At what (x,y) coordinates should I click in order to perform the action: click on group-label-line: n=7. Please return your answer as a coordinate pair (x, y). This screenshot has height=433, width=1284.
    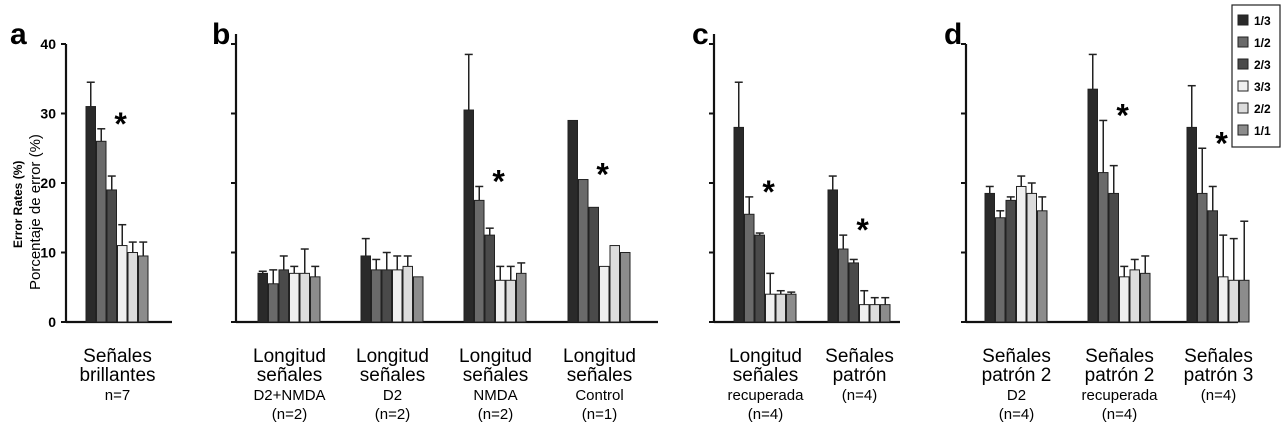
    Looking at the image, I should click on (117, 395).